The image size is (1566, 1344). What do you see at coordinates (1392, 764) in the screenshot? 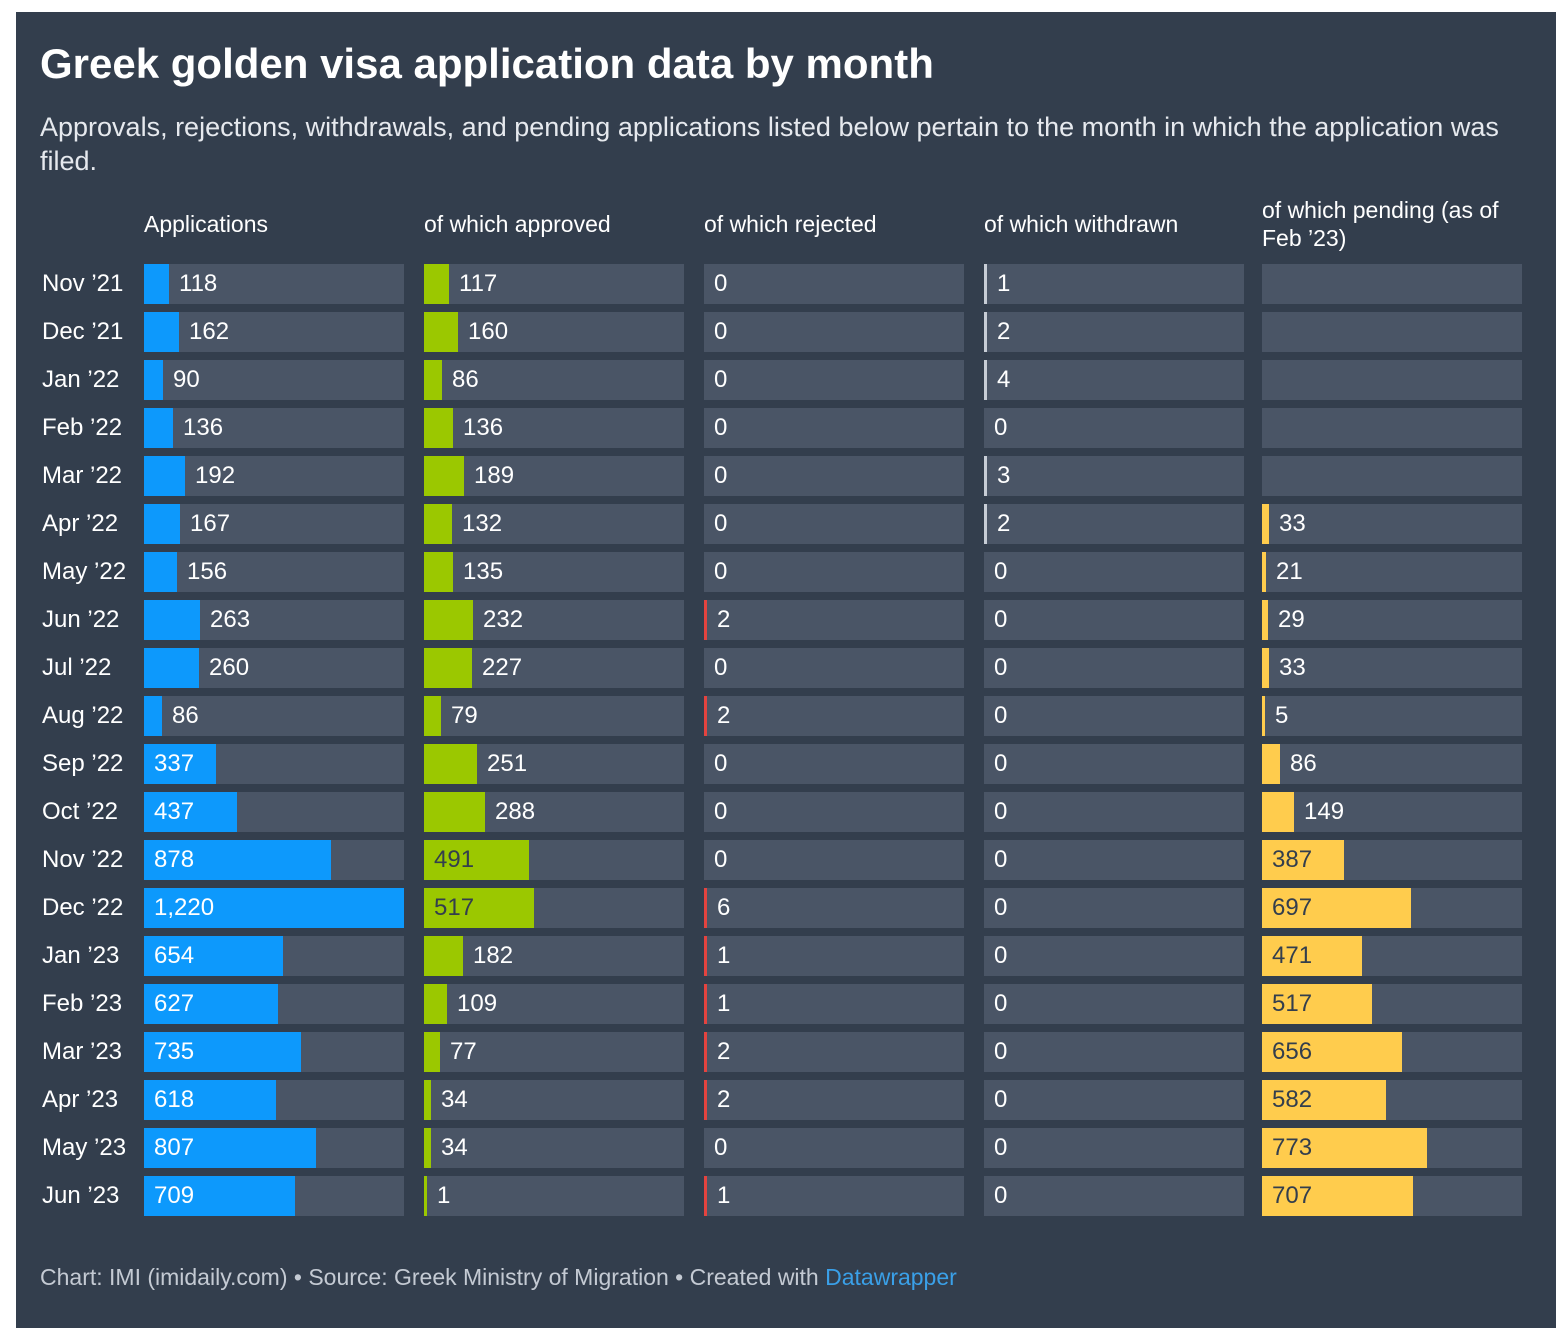
I see `bar-track: 86` at bounding box center [1392, 764].